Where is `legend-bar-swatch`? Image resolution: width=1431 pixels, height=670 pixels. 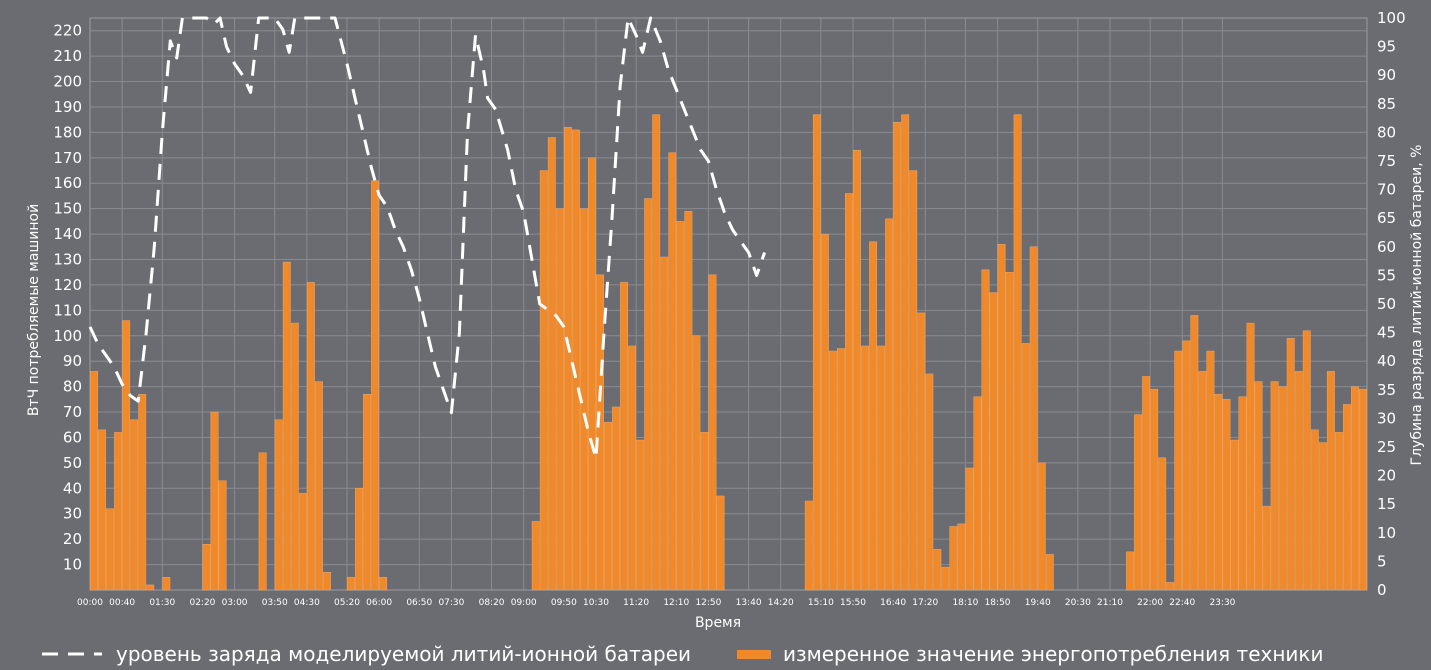
legend-bar-swatch is located at coordinates (754, 654).